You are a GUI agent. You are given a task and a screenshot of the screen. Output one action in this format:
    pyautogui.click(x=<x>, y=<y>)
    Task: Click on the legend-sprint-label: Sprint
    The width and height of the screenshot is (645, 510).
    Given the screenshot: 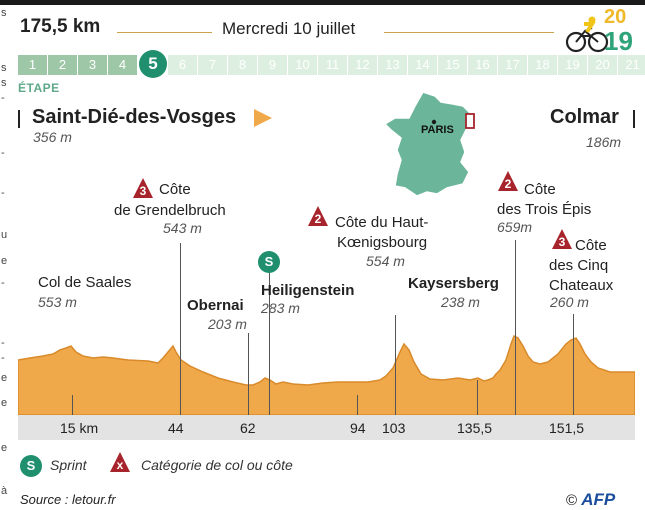 What is the action you would take?
    pyautogui.click(x=68, y=465)
    